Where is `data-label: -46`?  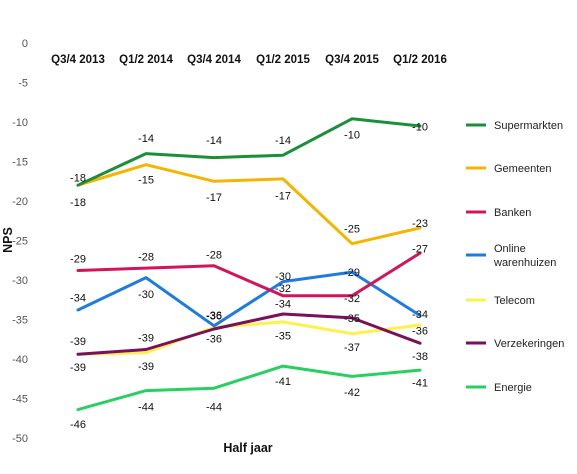
data-label: -46 is located at coordinates (78, 425).